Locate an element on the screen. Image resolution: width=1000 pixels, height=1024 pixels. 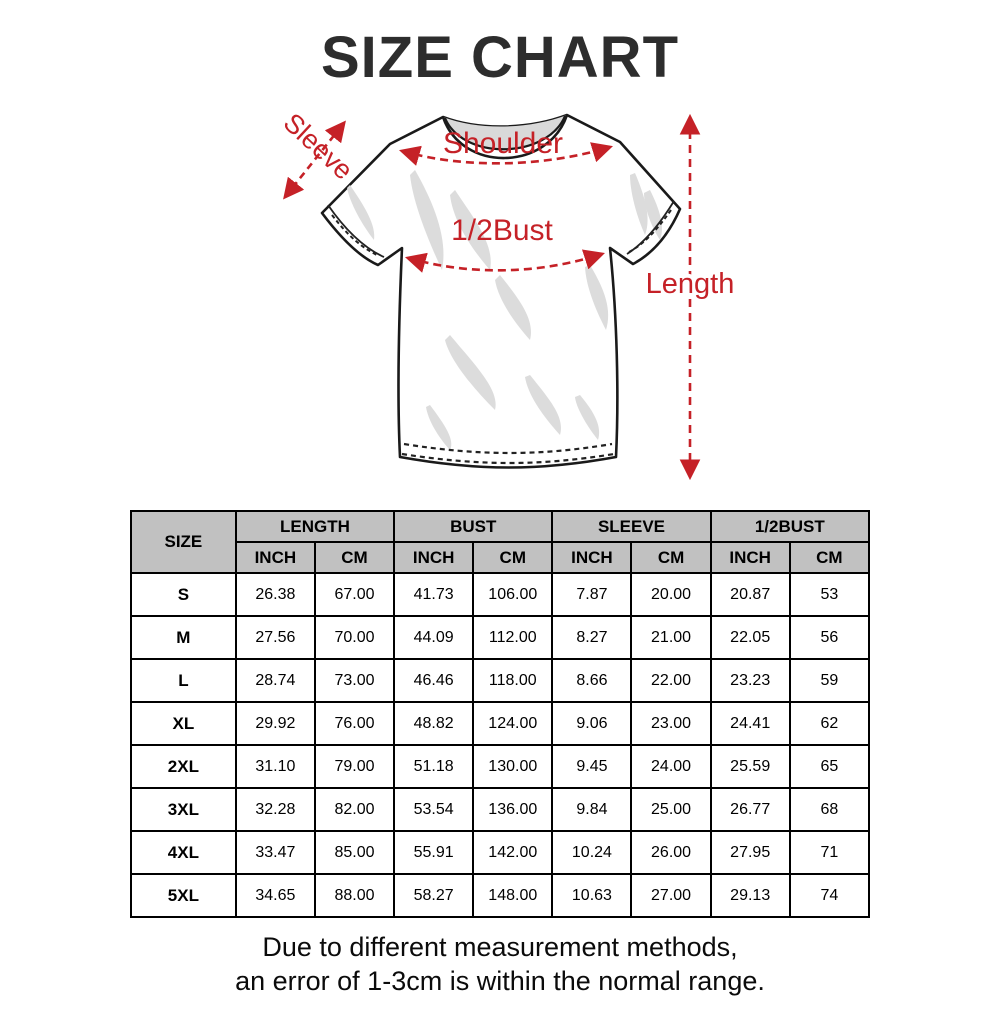
data-cell: 51.18 is located at coordinates (434, 766).